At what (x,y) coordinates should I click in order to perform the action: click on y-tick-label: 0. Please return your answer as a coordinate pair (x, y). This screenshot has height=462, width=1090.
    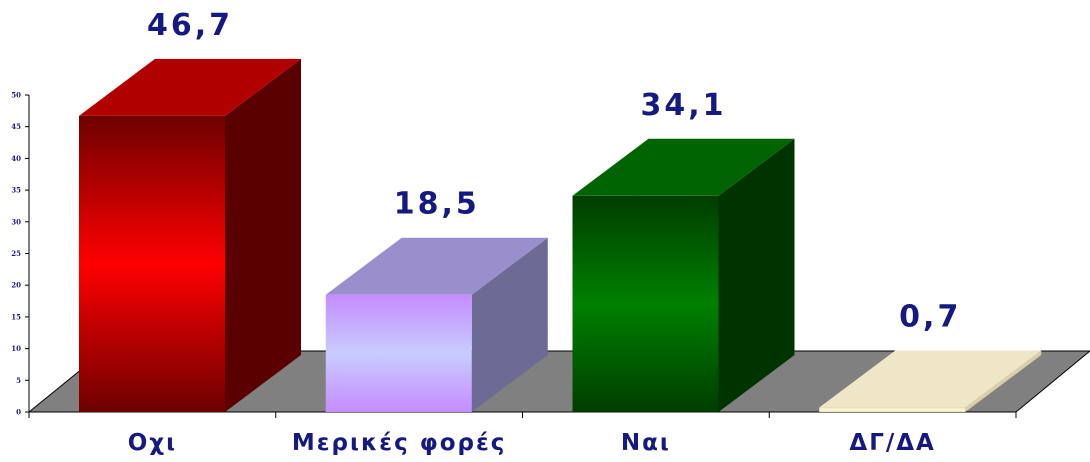
    Looking at the image, I should click on (18, 412).